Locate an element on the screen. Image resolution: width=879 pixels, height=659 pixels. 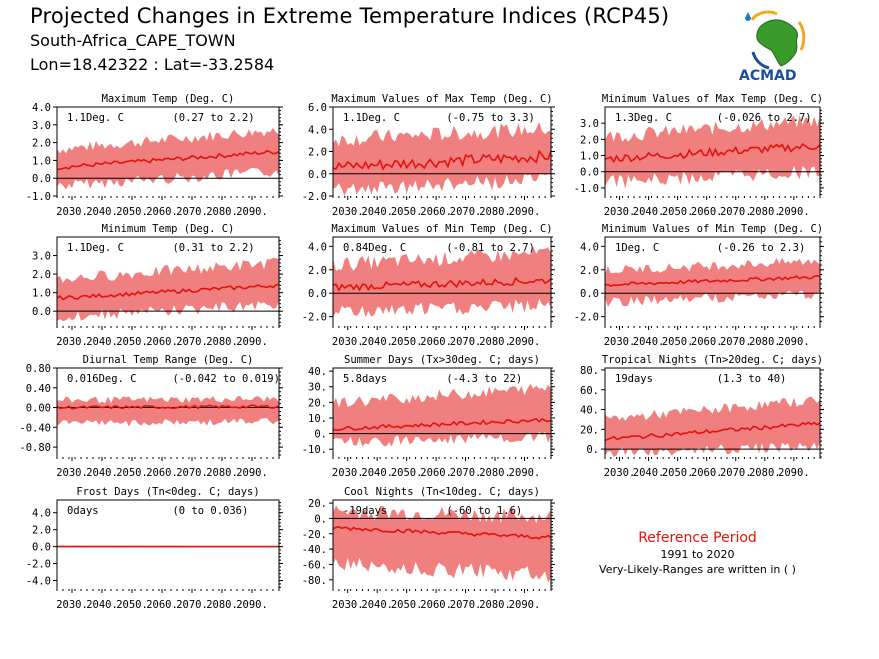
x-tick-label: 2090. is located at coordinates (252, 605).